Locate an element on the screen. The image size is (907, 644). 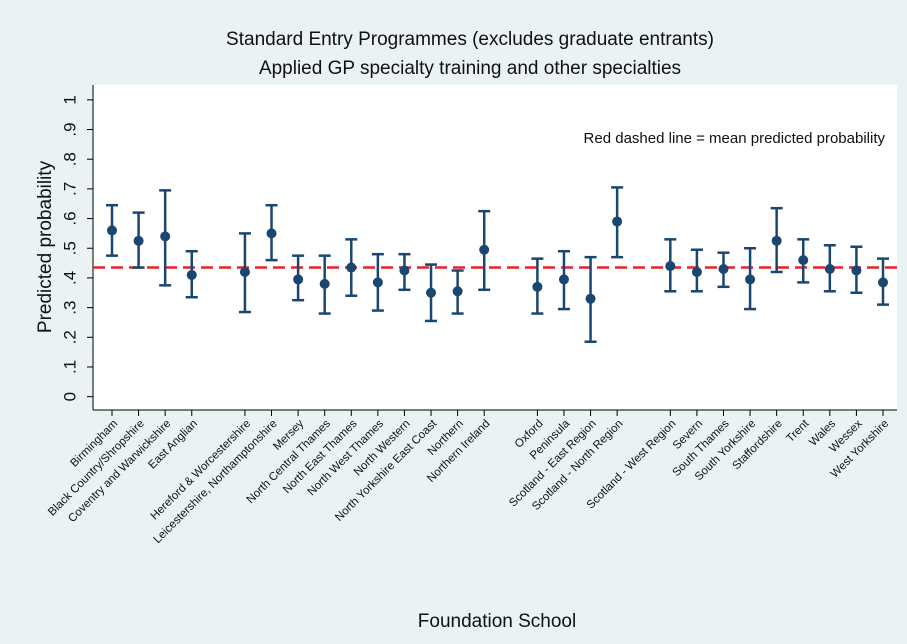
x-axis-label: Foundation School is located at coordinates (497, 621).